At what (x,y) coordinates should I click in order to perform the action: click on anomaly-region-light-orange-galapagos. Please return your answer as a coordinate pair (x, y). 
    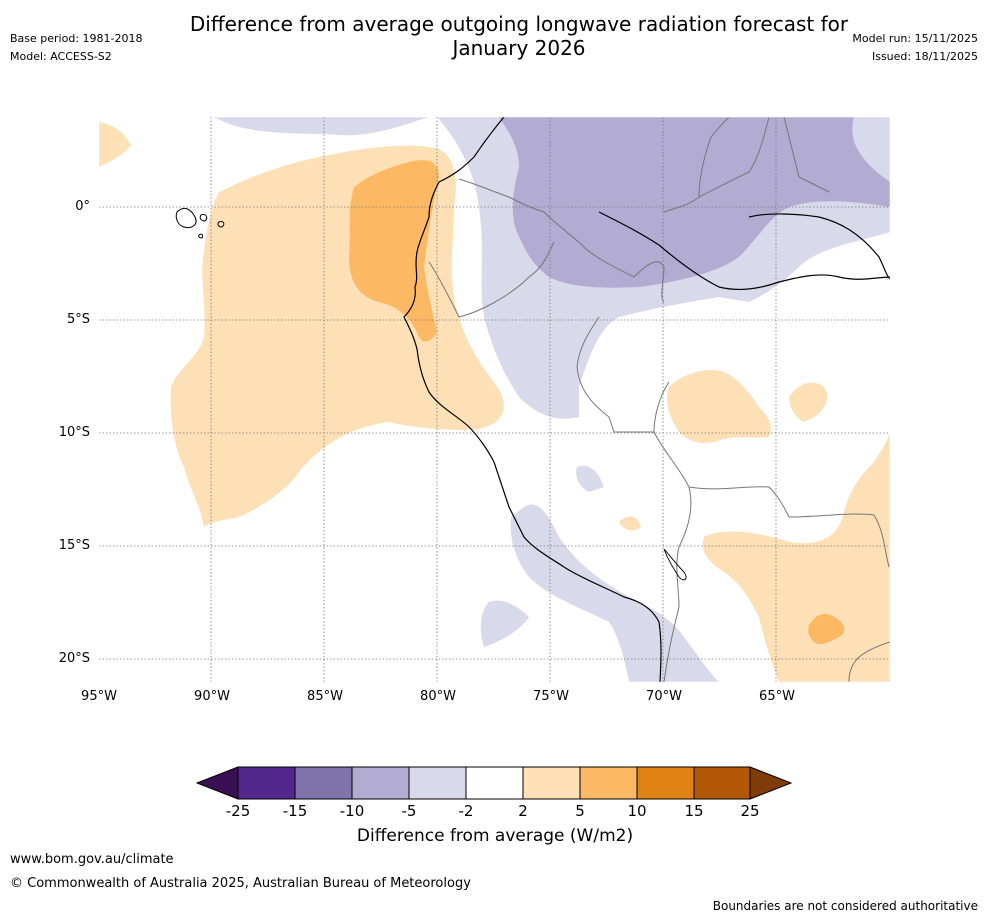
    Looking at the image, I should click on (115, 144).